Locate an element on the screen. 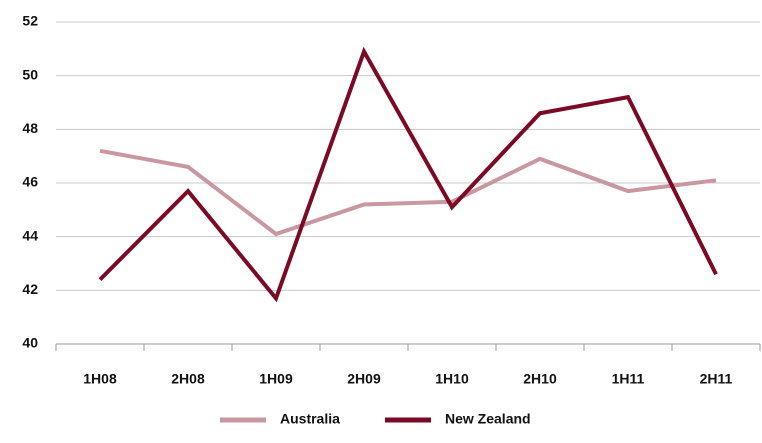 The image size is (762, 443). x-tick-label: 1H10 is located at coordinates (452, 379).